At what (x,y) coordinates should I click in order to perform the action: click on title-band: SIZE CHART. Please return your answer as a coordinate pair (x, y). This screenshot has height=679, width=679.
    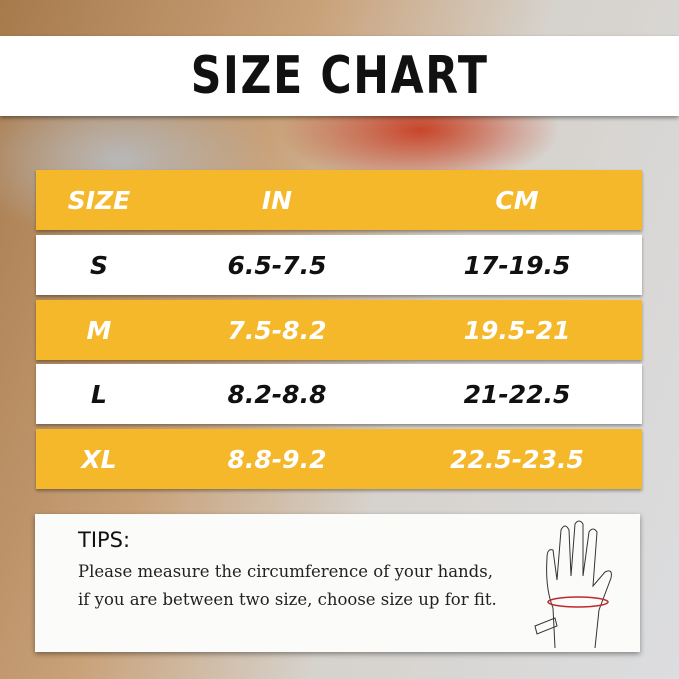
    Looking at the image, I should click on (339, 76).